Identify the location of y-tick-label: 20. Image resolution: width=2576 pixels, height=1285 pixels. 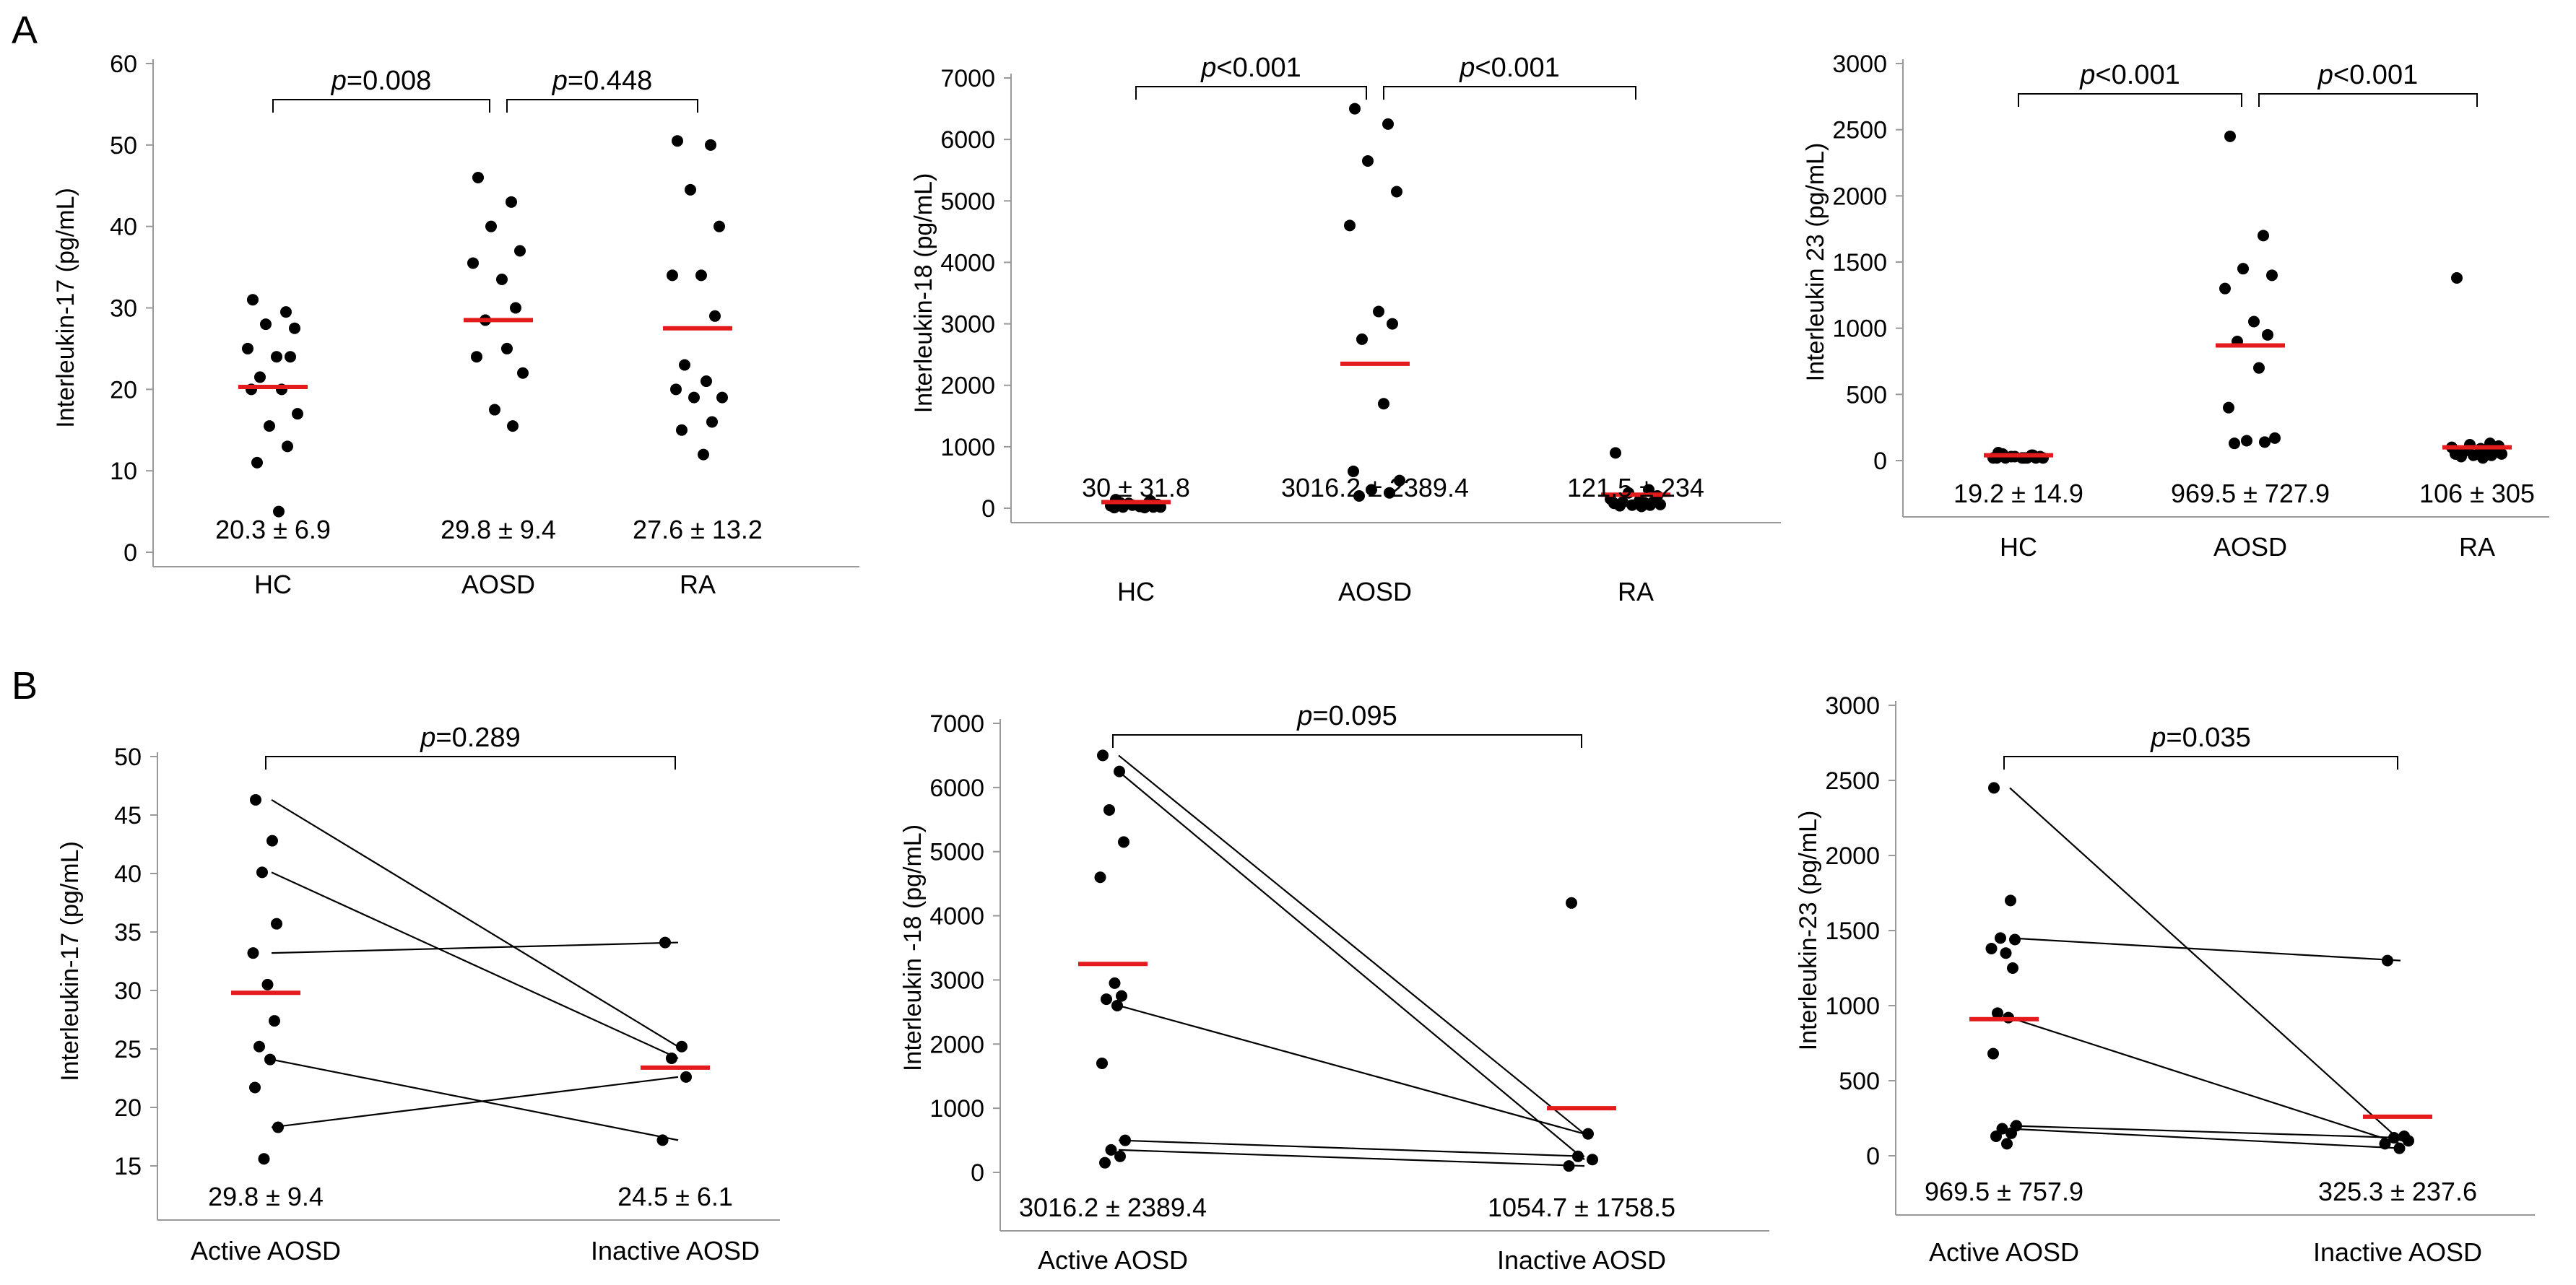
(128, 1108).